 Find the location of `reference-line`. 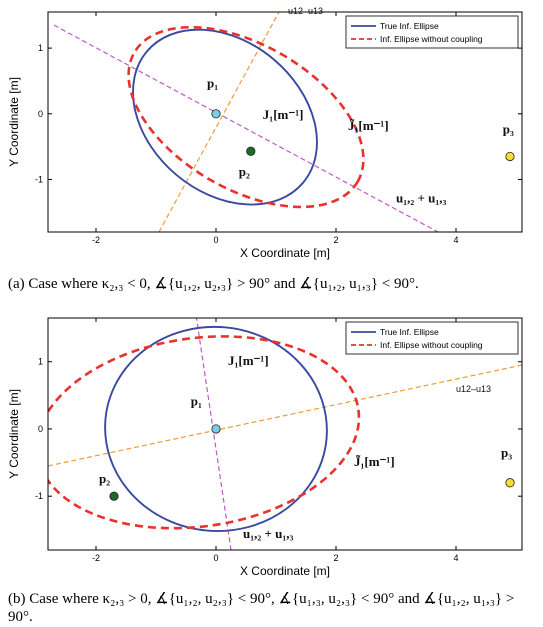

reference-line is located at coordinates (285, 415).